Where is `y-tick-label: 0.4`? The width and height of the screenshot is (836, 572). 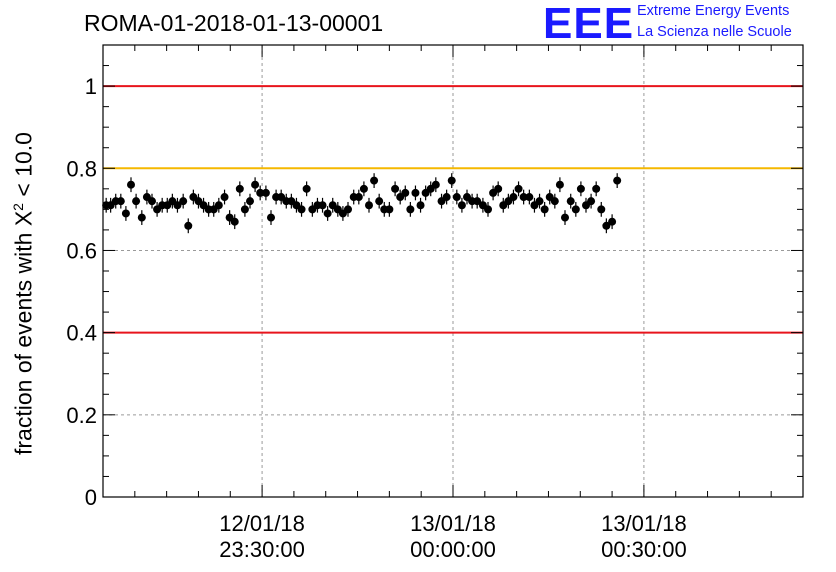
y-tick-label: 0.4 is located at coordinates (81, 333).